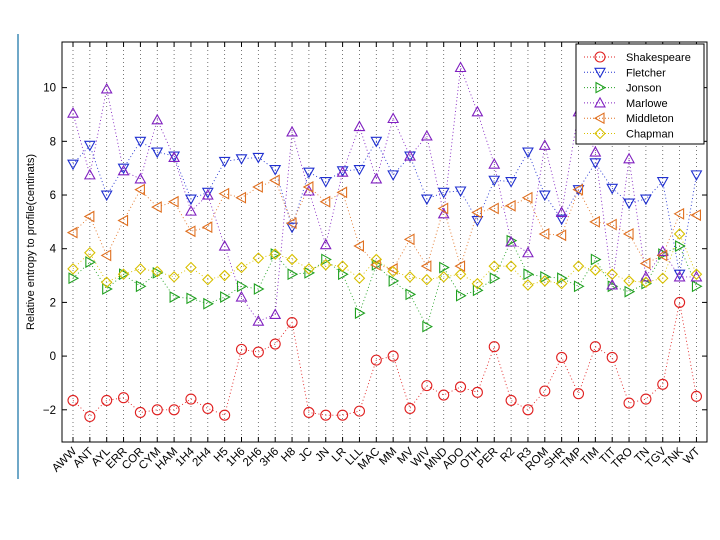  I want to click on series-line-middleton, so click(384, 224).